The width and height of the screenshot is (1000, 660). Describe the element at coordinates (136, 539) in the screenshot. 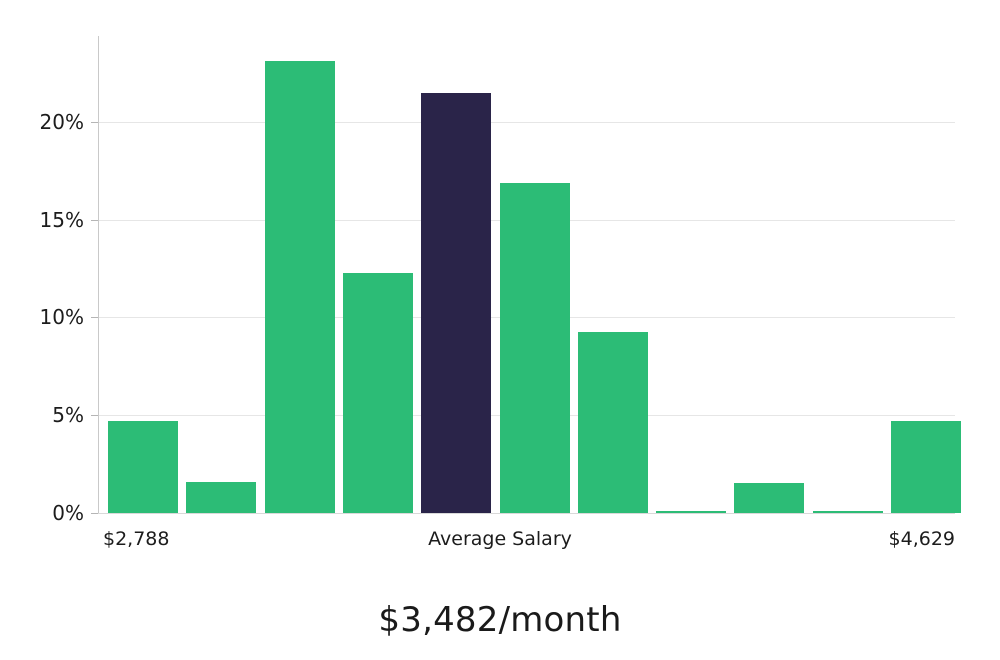

I see `x-axis-label-min: $2,788` at that location.